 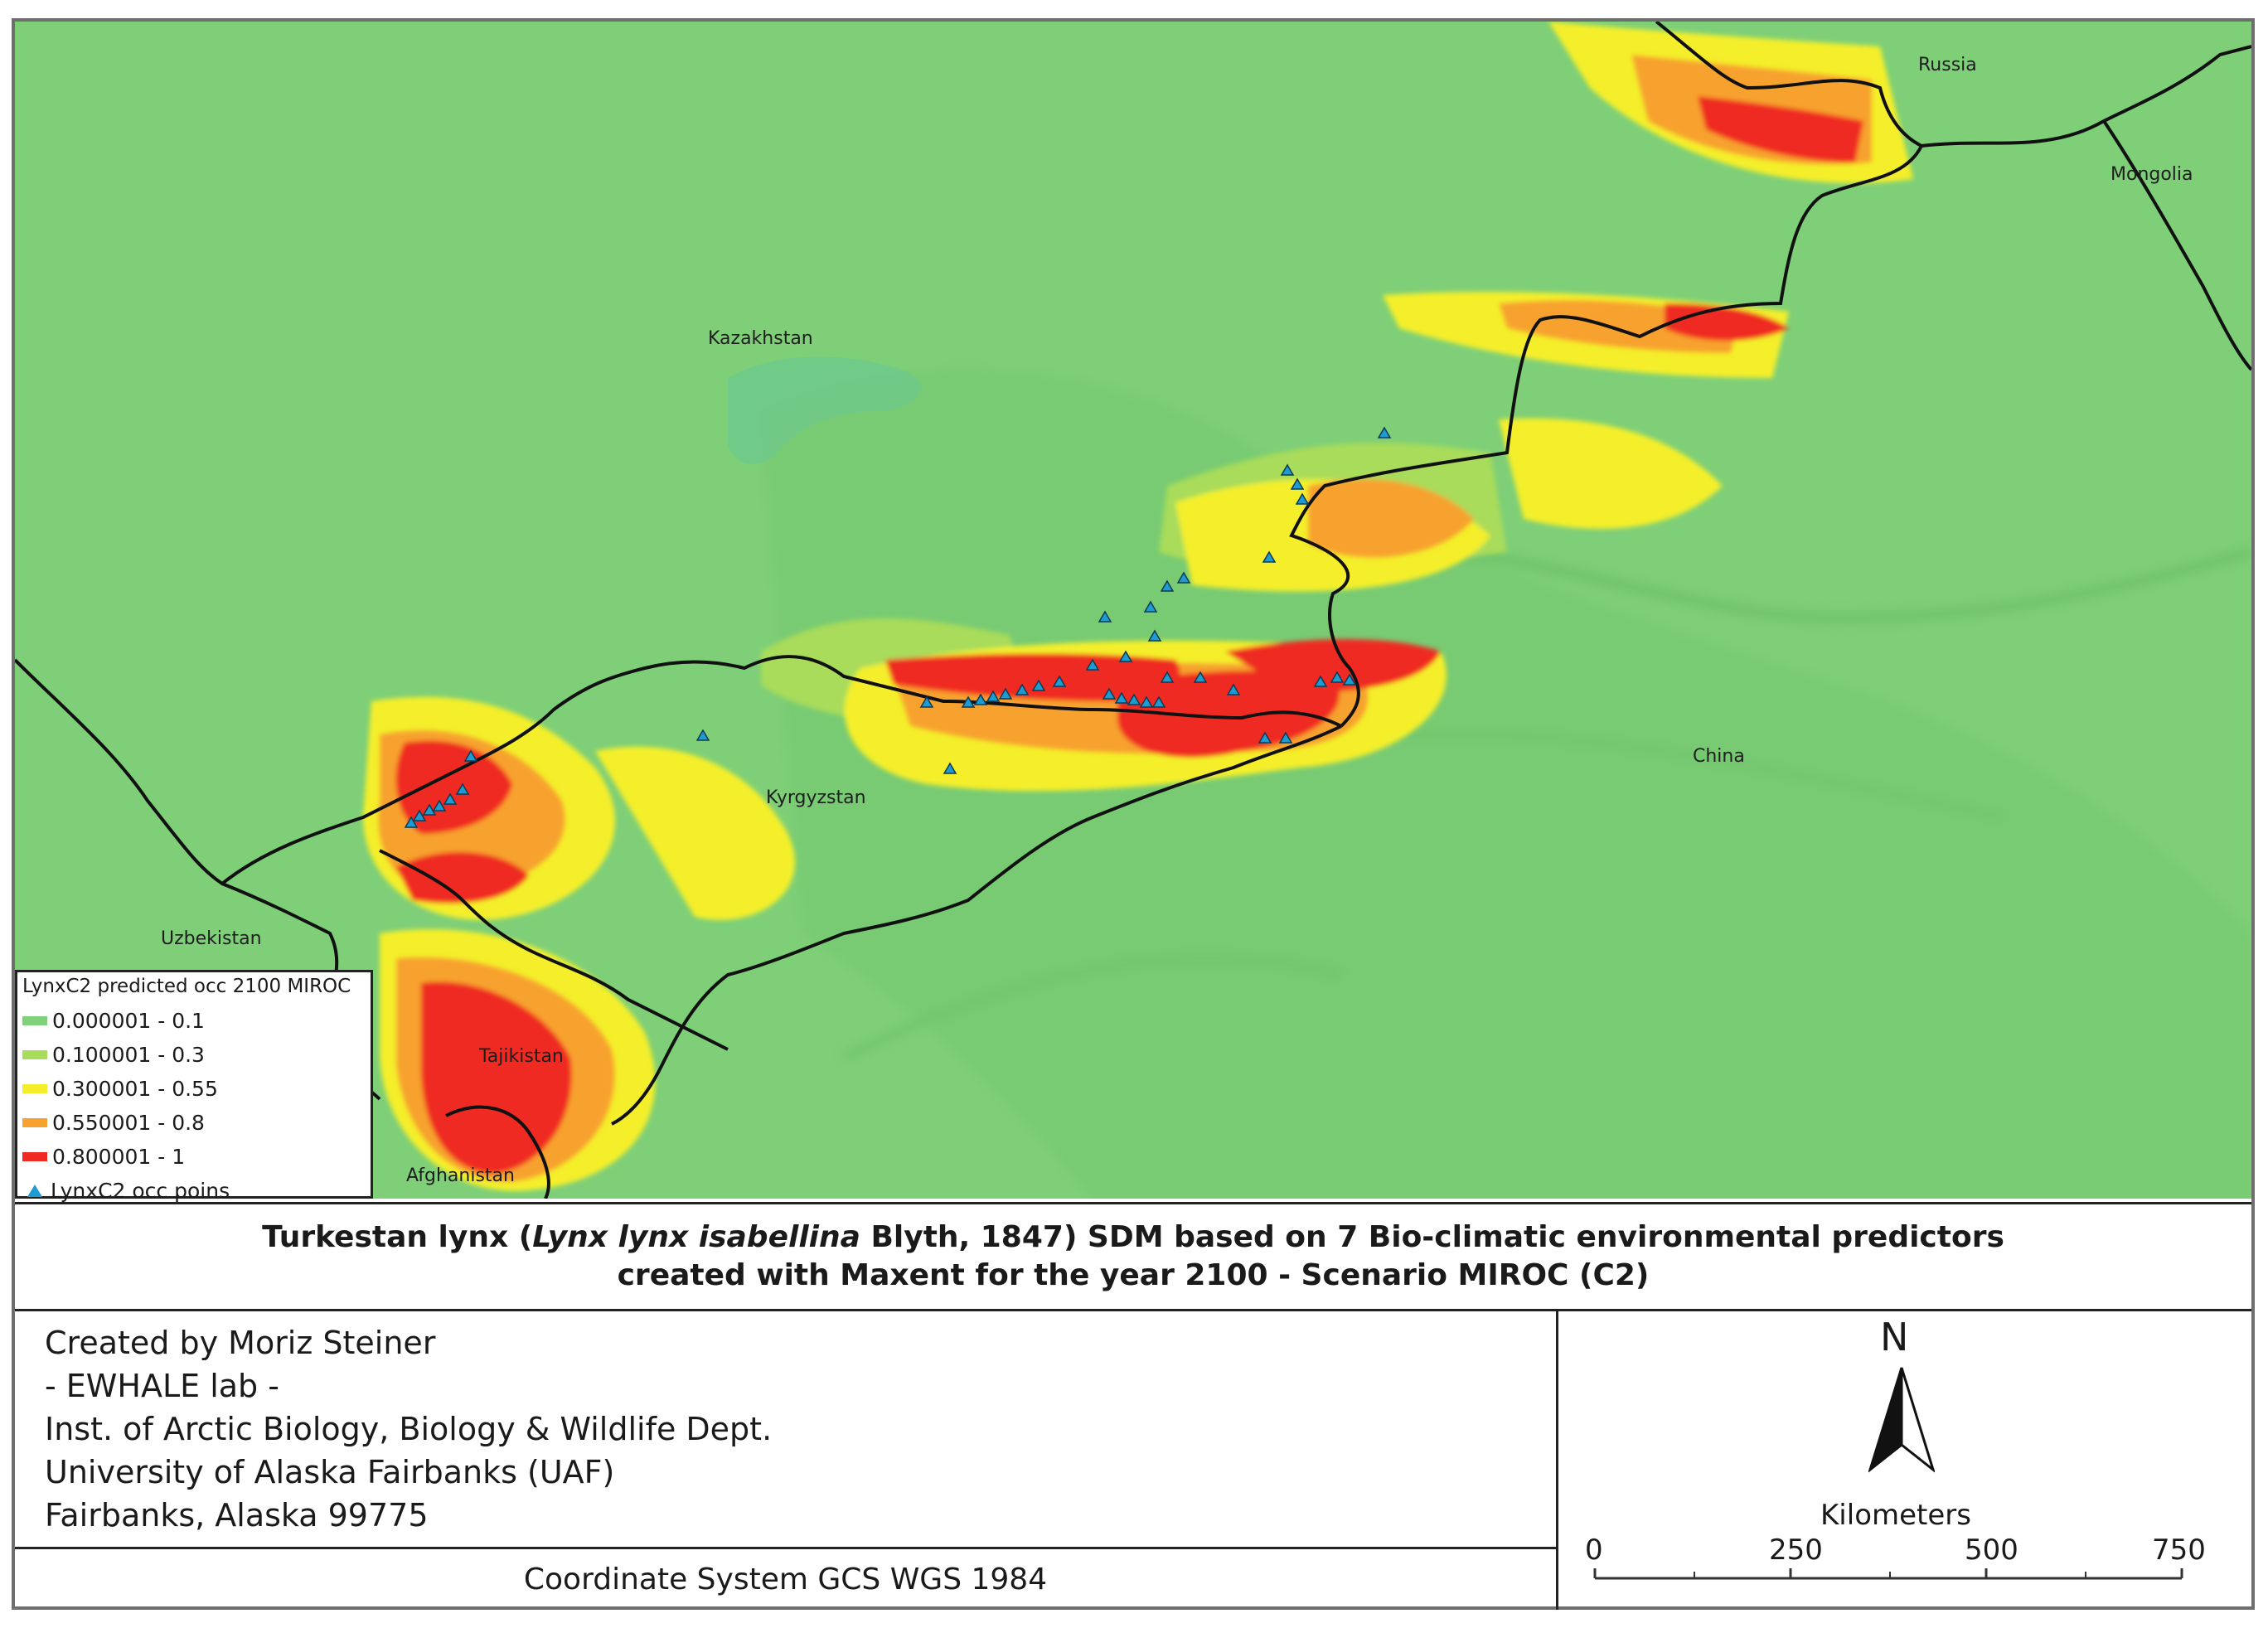 I want to click on label-china: China, so click(x=1719, y=756).